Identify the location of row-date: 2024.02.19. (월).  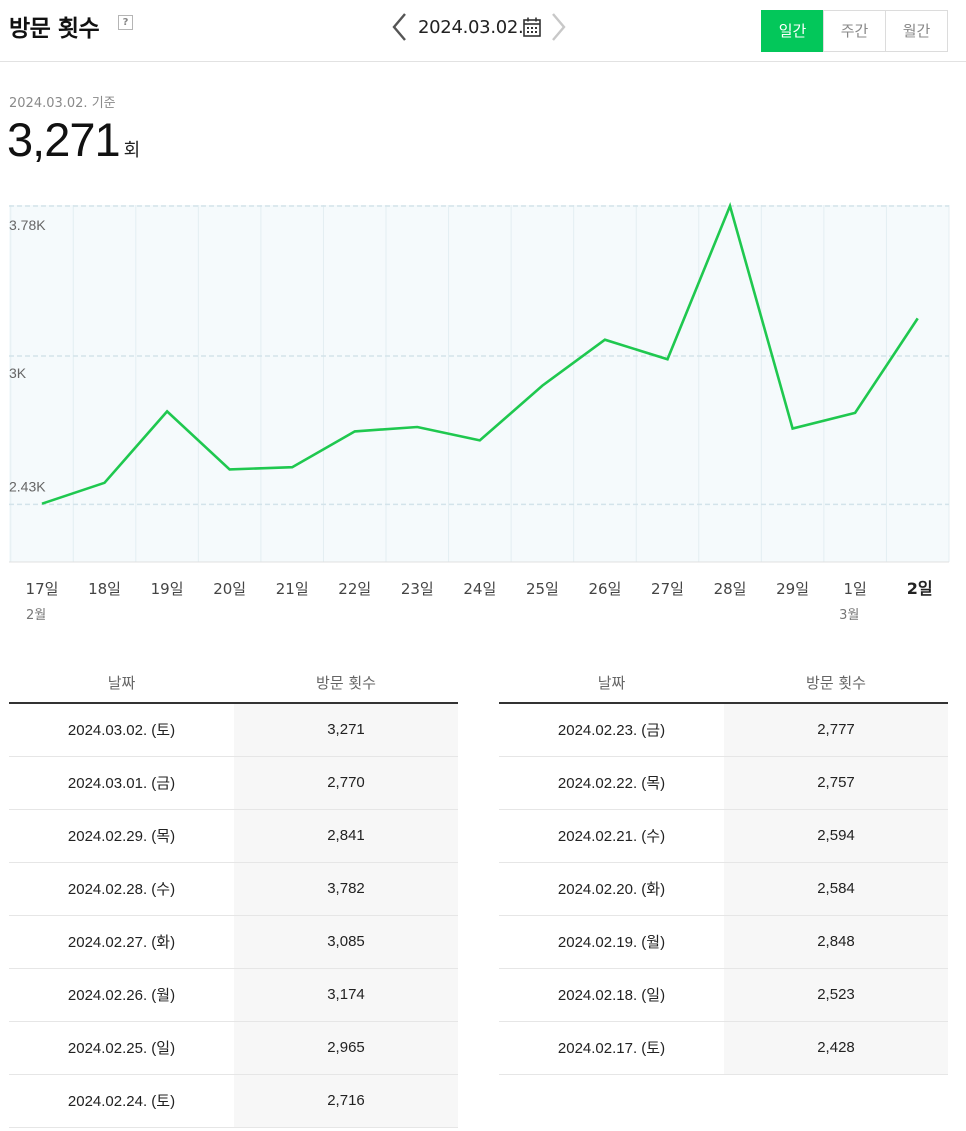
(611, 942).